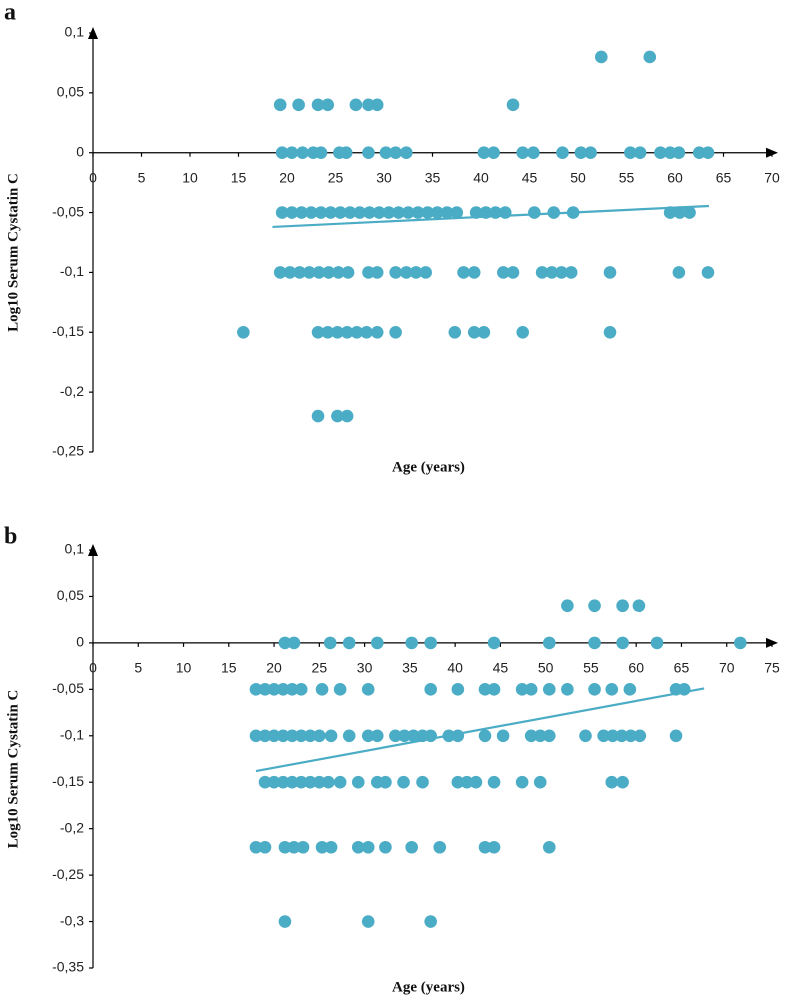 Image resolution: width=787 pixels, height=1002 pixels. I want to click on y-tick-label: -0,25, so click(68, 874).